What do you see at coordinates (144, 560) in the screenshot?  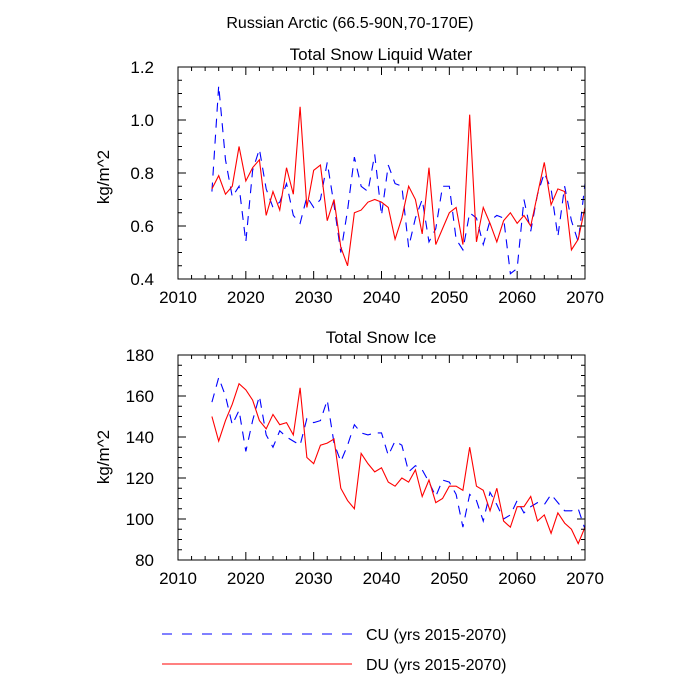 I see `y-tick-label: 80` at bounding box center [144, 560].